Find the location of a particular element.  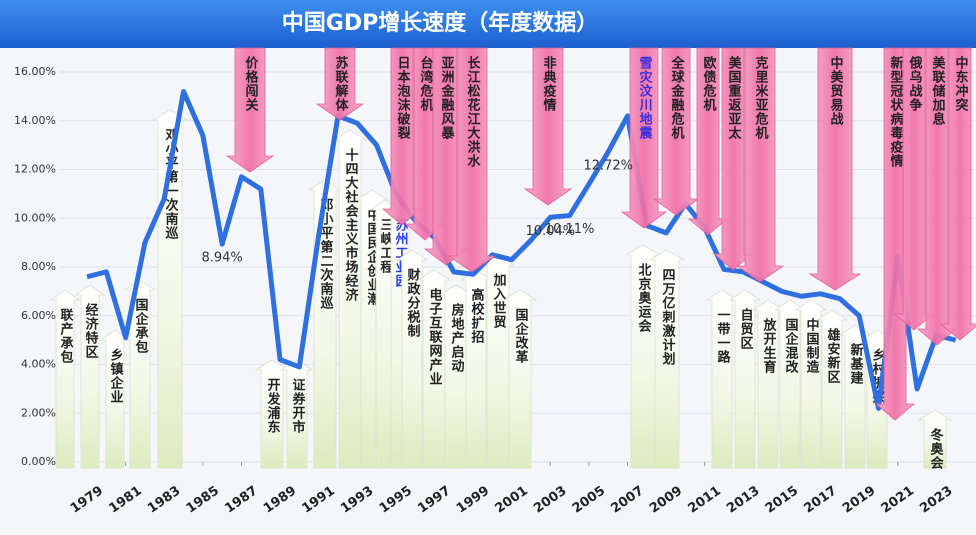

y-tick-label: 0.00% is located at coordinates (38, 461).